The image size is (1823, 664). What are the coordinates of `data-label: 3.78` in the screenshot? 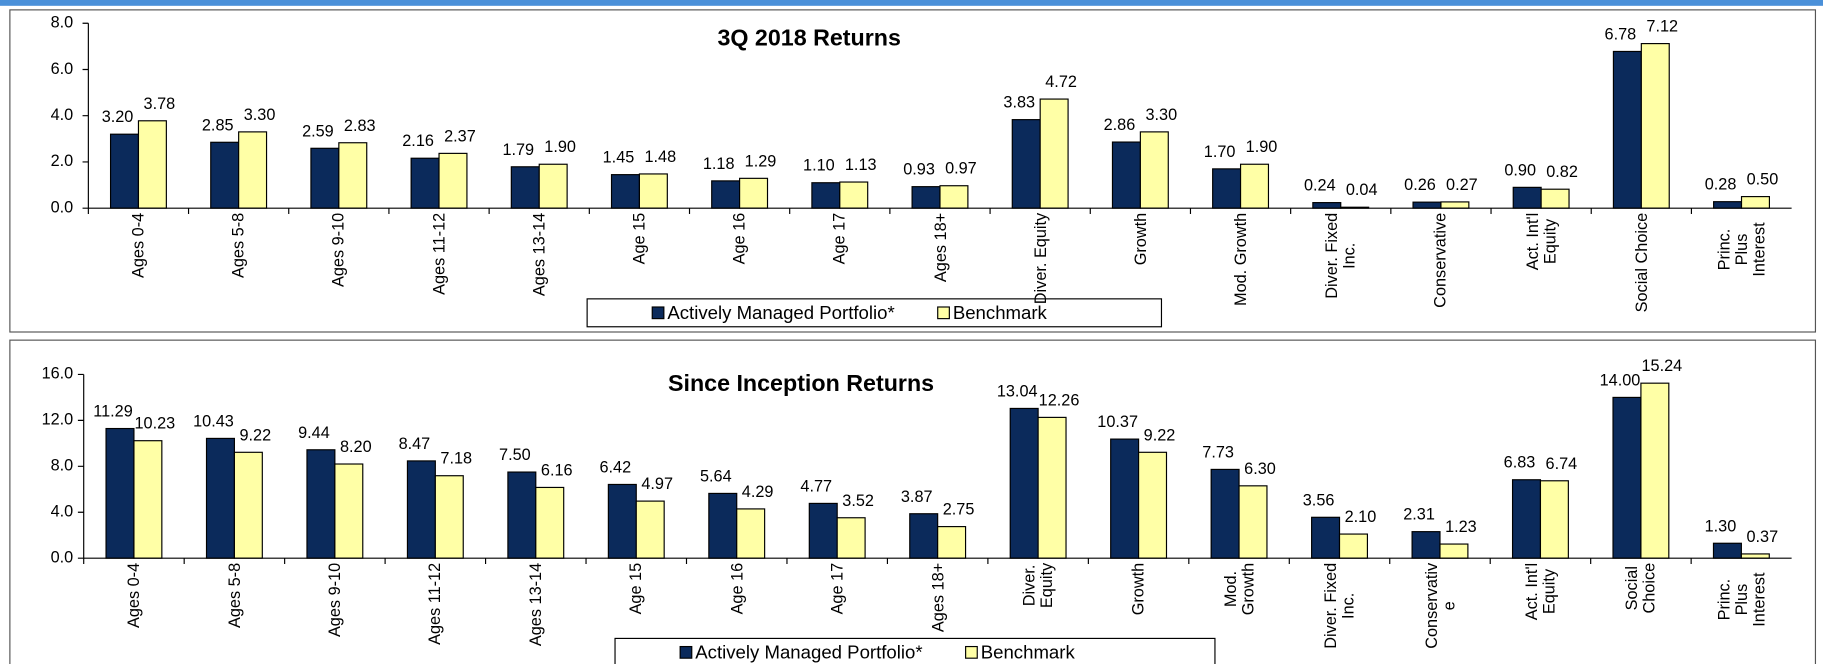 It's located at (160, 104).